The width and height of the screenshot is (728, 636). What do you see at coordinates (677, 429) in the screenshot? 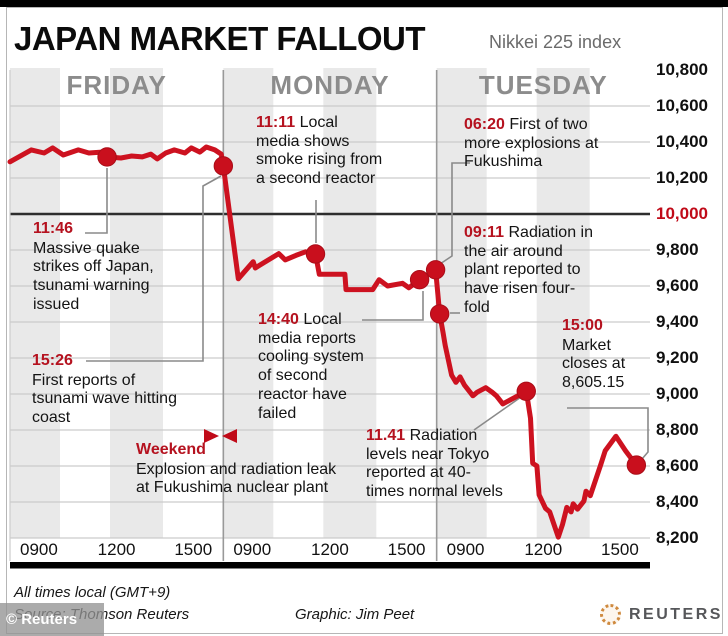
I see `y-axis-label-8,800: 8,800` at bounding box center [677, 429].